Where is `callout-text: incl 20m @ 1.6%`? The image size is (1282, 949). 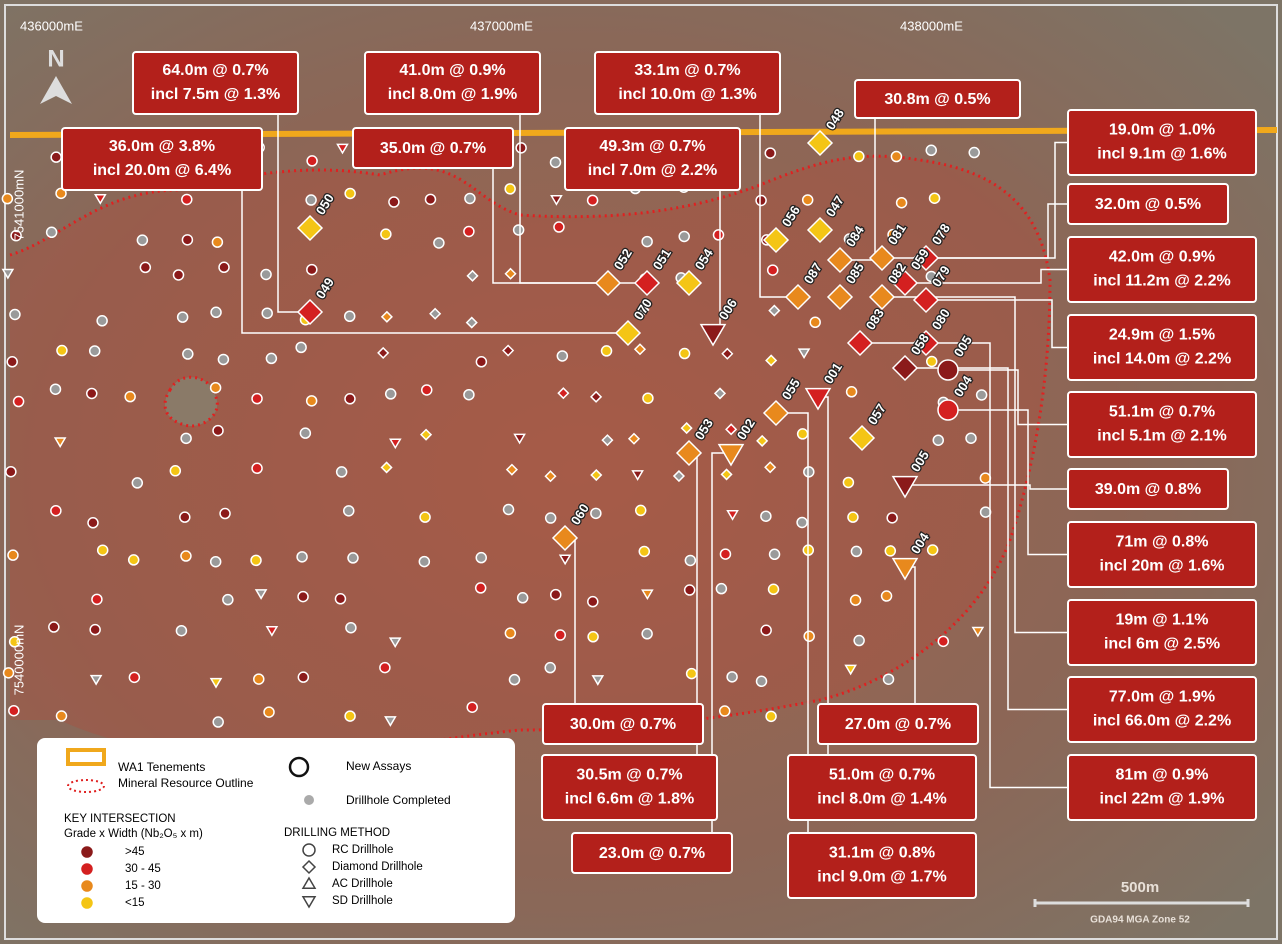 callout-text: incl 20m @ 1.6% is located at coordinates (1162, 566).